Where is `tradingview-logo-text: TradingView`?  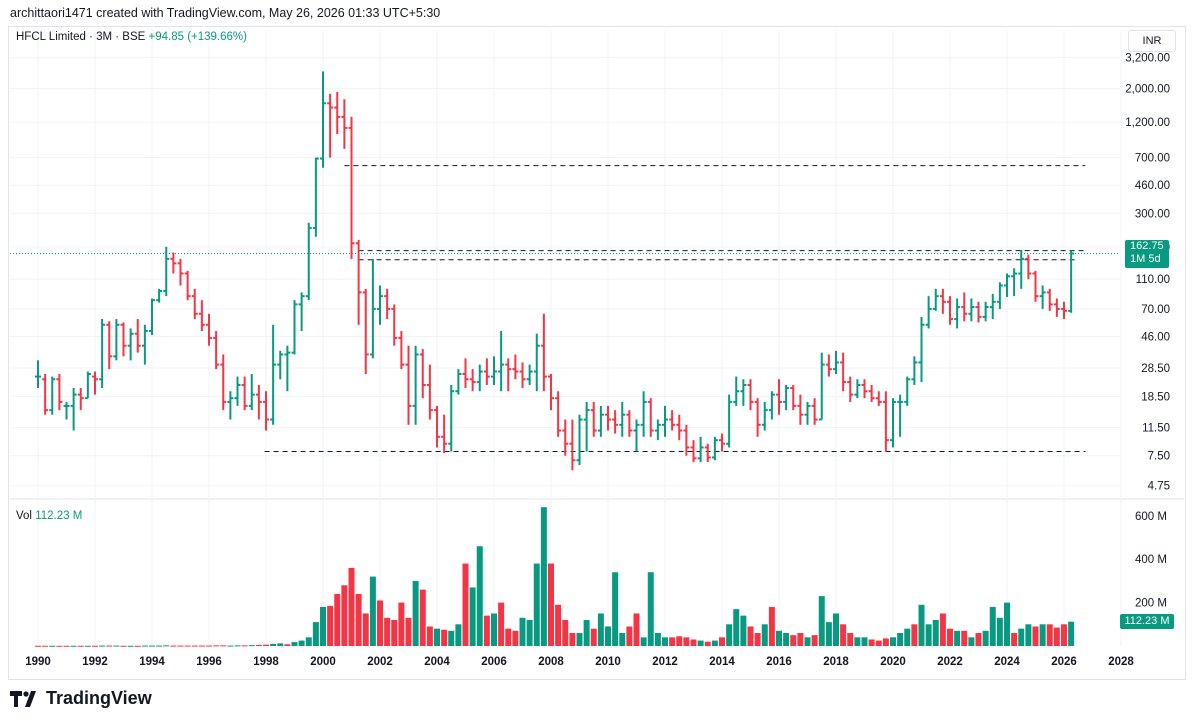 tradingview-logo-text: TradingView is located at coordinates (99, 698).